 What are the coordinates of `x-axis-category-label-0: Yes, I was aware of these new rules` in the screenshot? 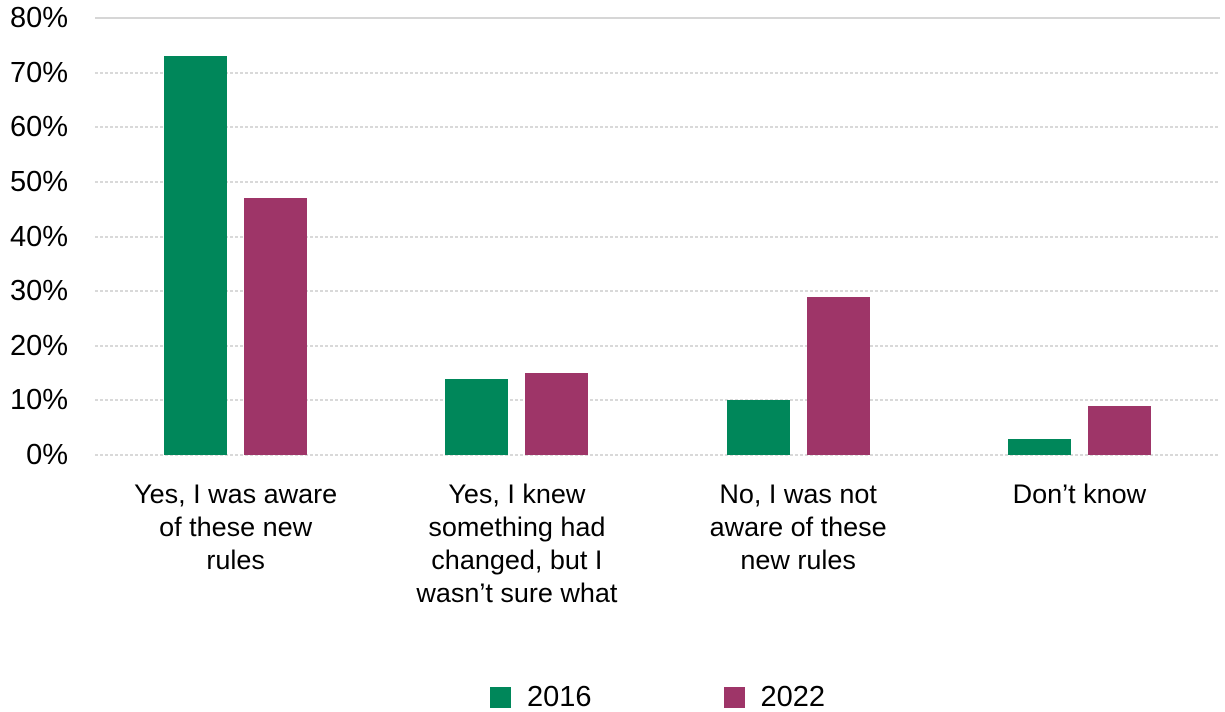 It's located at (236, 527).